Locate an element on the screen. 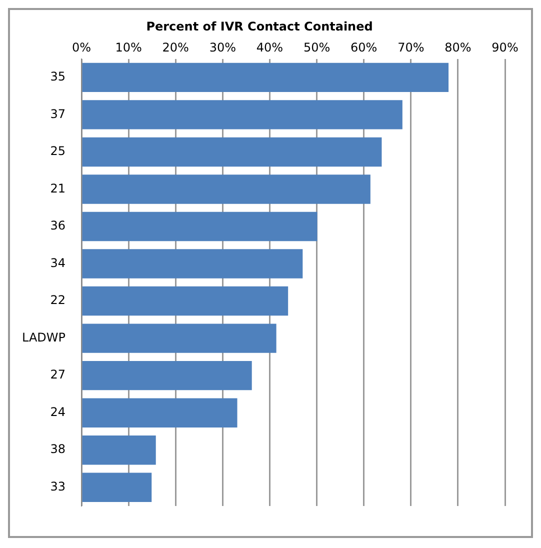 This screenshot has width=541, height=548. x-tick-label: 50% is located at coordinates (316, 47).